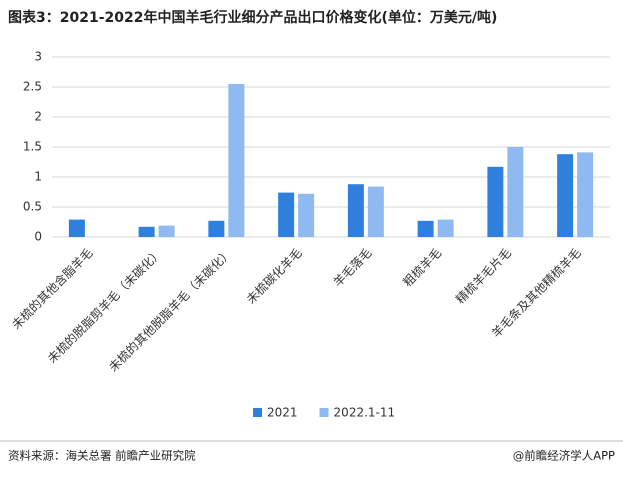 The height and width of the screenshot is (479, 623). I want to click on x-tick-label: 粗梳羊毛, so click(422, 267).